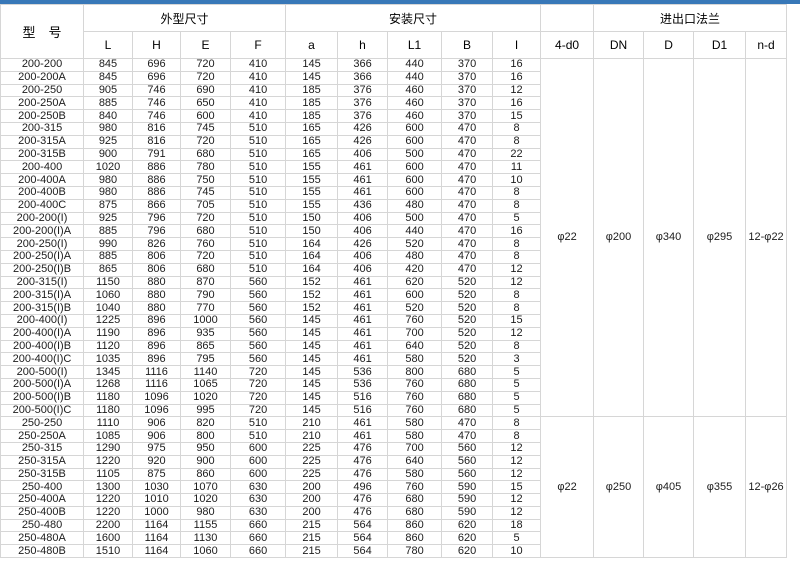  I want to click on value-cell: 5, so click(517, 218).